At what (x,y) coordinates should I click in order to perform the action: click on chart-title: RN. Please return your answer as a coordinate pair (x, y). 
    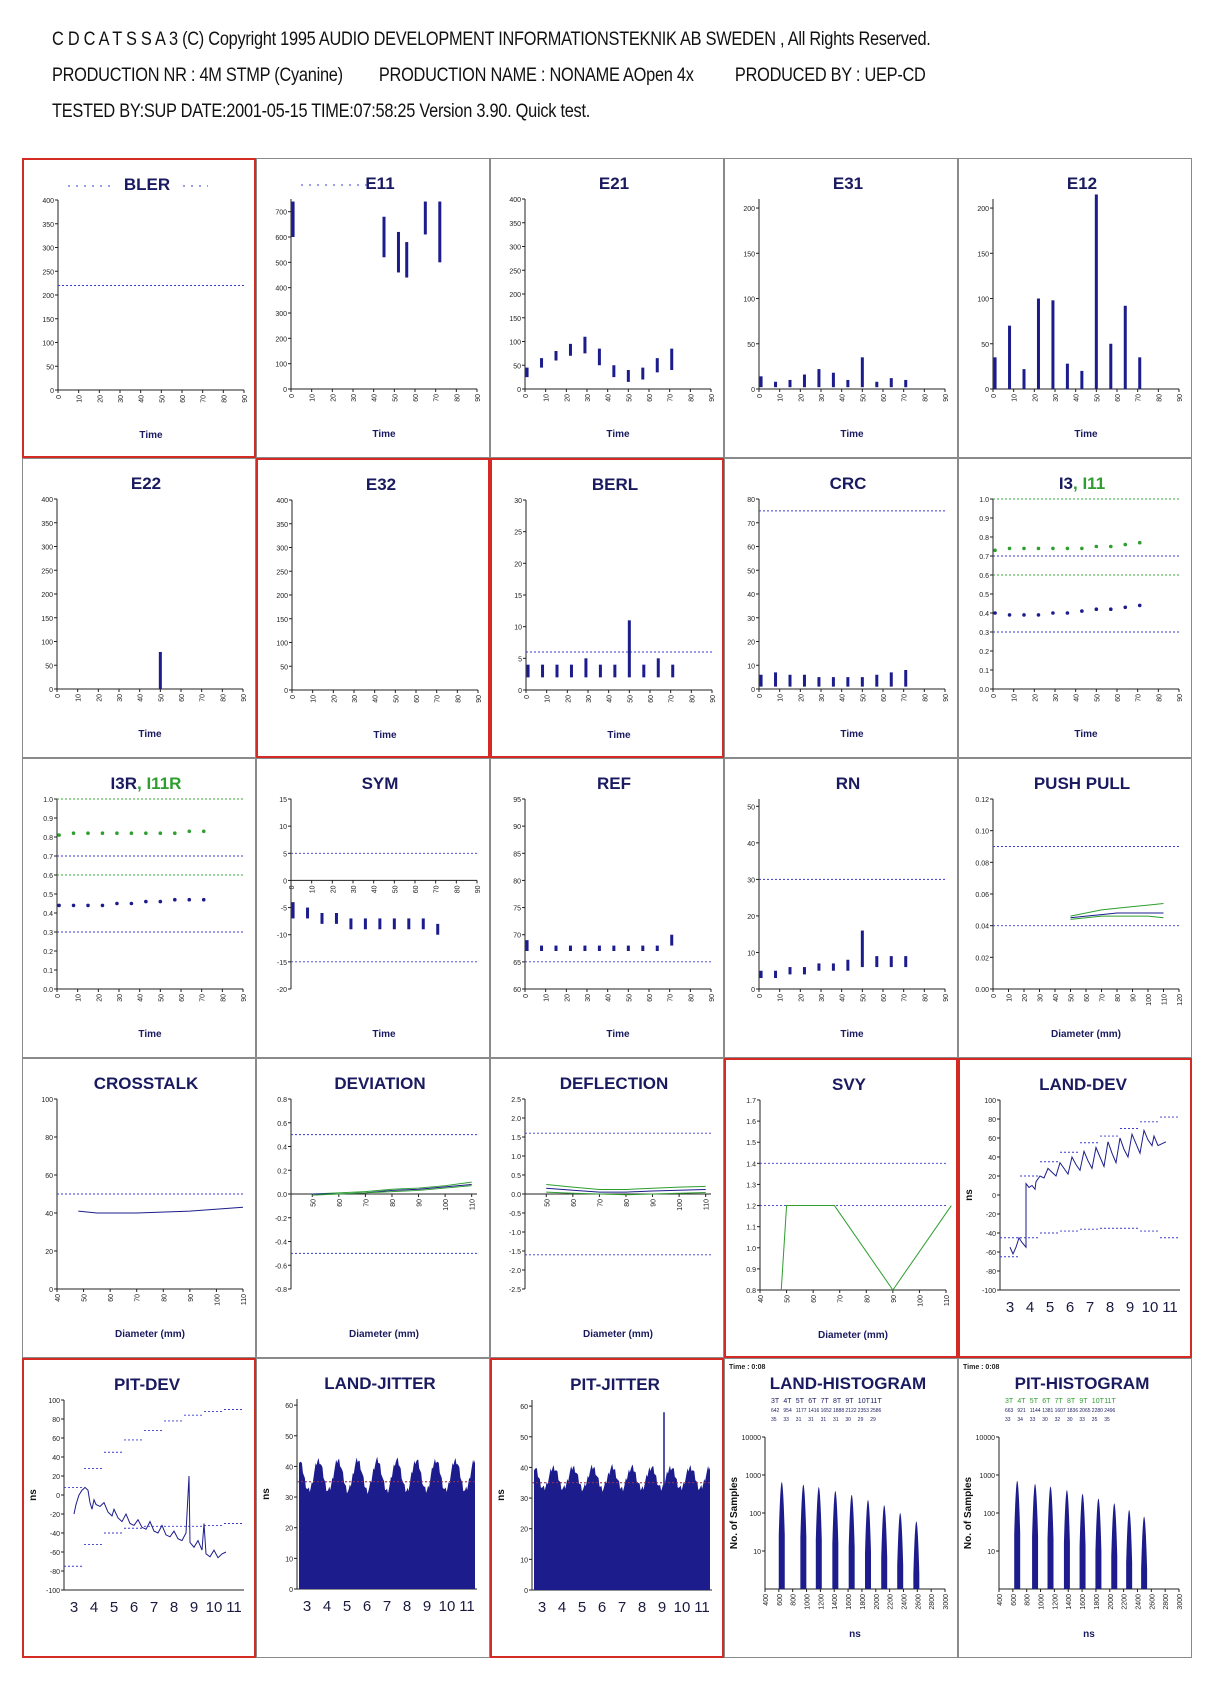
    Looking at the image, I should click on (848, 783).